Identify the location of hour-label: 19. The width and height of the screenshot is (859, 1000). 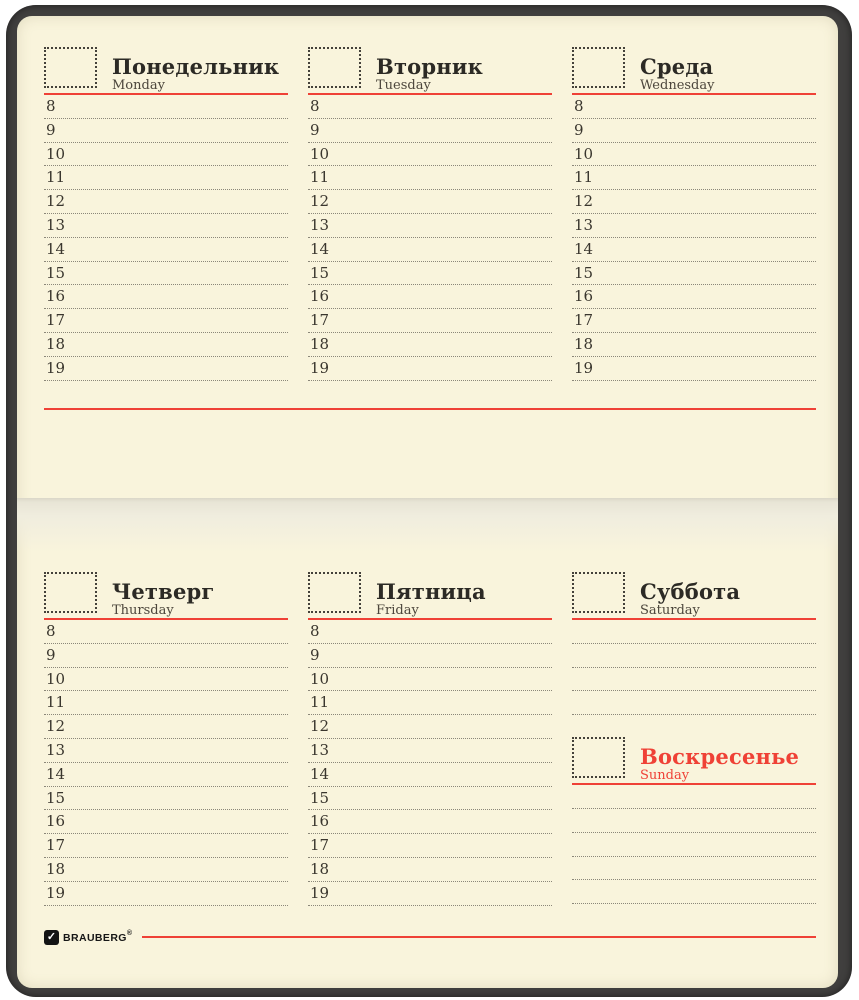
(56, 367).